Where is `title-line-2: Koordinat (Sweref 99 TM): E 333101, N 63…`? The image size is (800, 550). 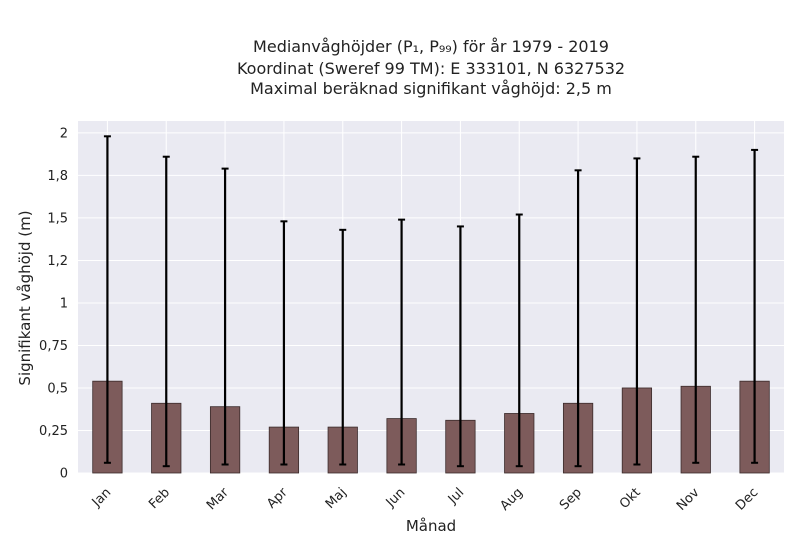
title-line-2: Koordinat (Sweref 99 TM): E 333101, N 63… is located at coordinates (431, 68).